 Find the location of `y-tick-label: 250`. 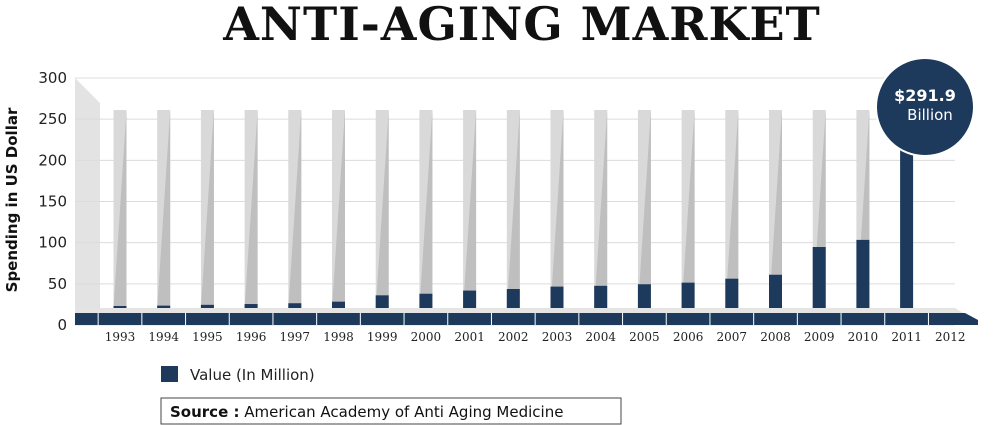

y-tick-label: 250 is located at coordinates (52, 119).